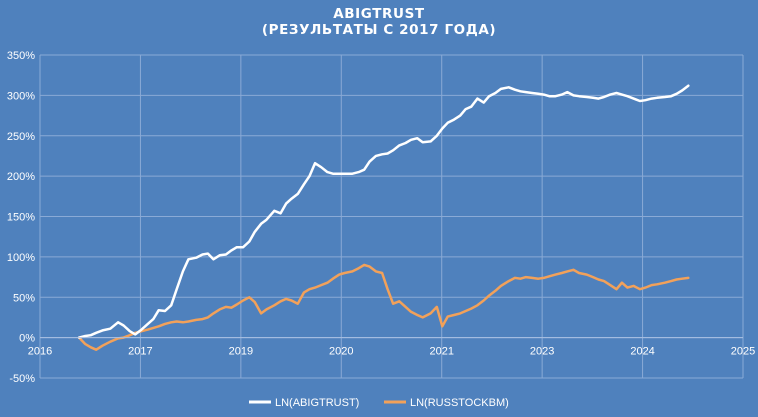 The image size is (758, 417). I want to click on y-tick-label: 300%, so click(21, 96).